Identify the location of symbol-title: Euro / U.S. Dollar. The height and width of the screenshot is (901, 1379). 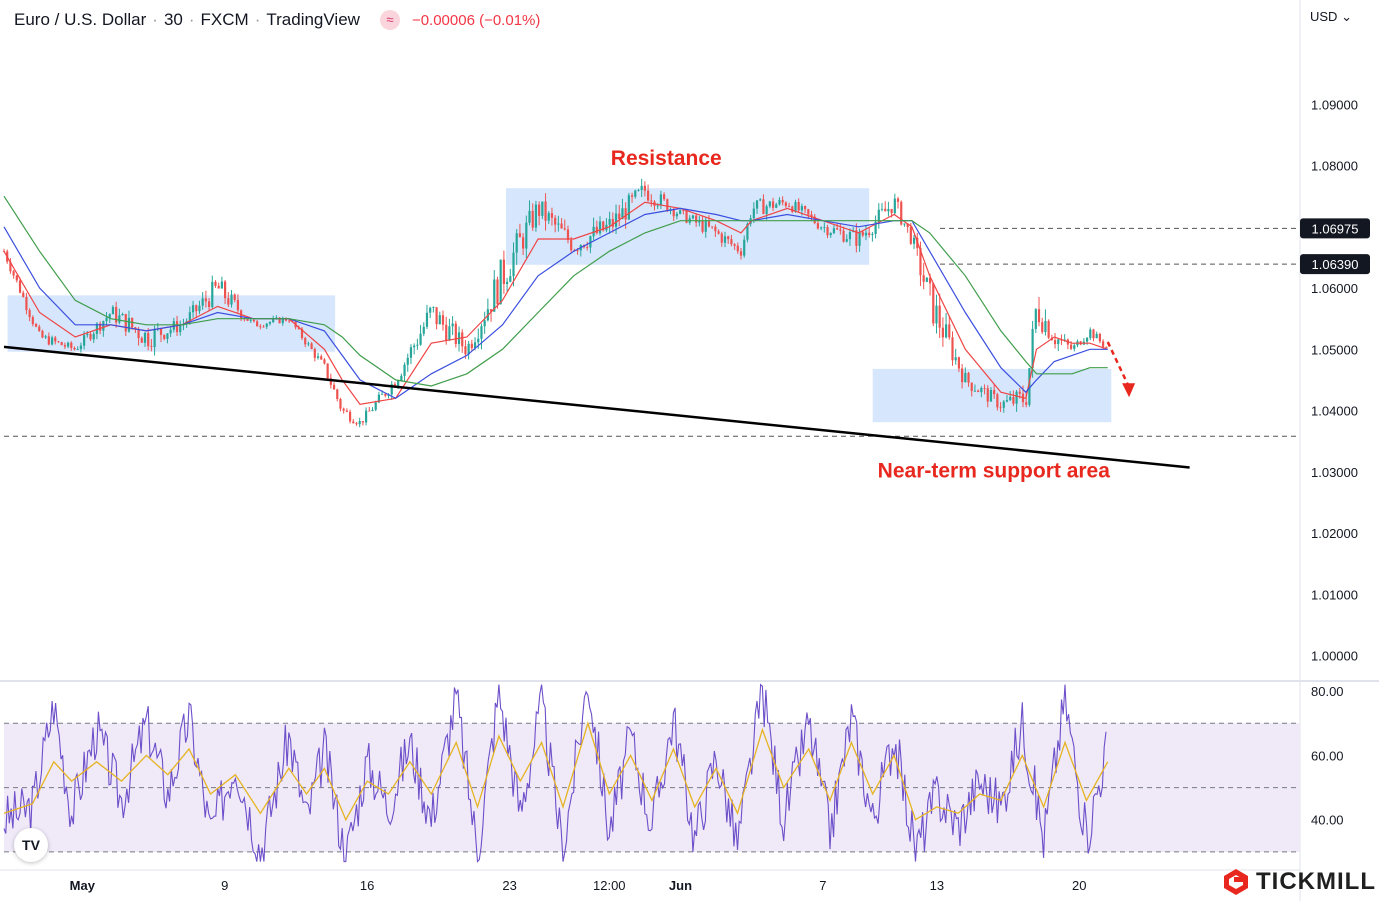
(80, 19).